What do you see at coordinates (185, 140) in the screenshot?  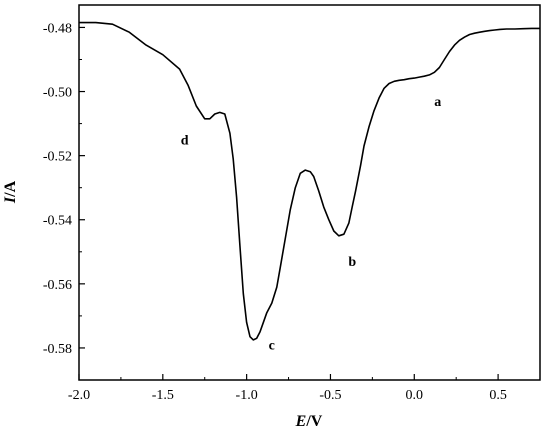 I see `peak-label-d: d` at bounding box center [185, 140].